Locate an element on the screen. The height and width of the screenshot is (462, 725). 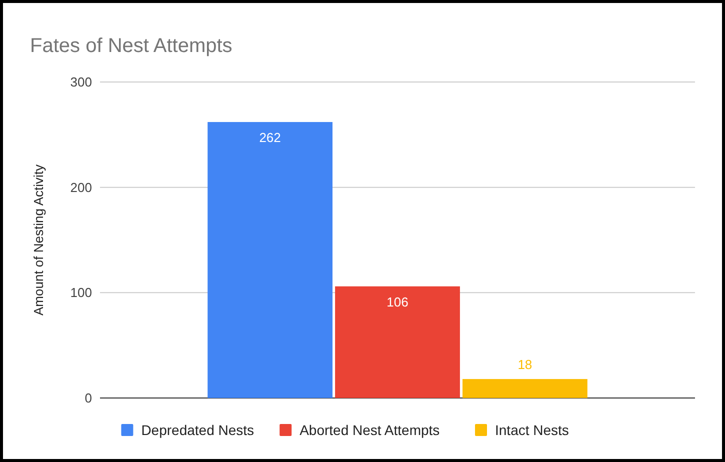
y-axis-title: Amount of Nesting Activity is located at coordinates (38, 240).